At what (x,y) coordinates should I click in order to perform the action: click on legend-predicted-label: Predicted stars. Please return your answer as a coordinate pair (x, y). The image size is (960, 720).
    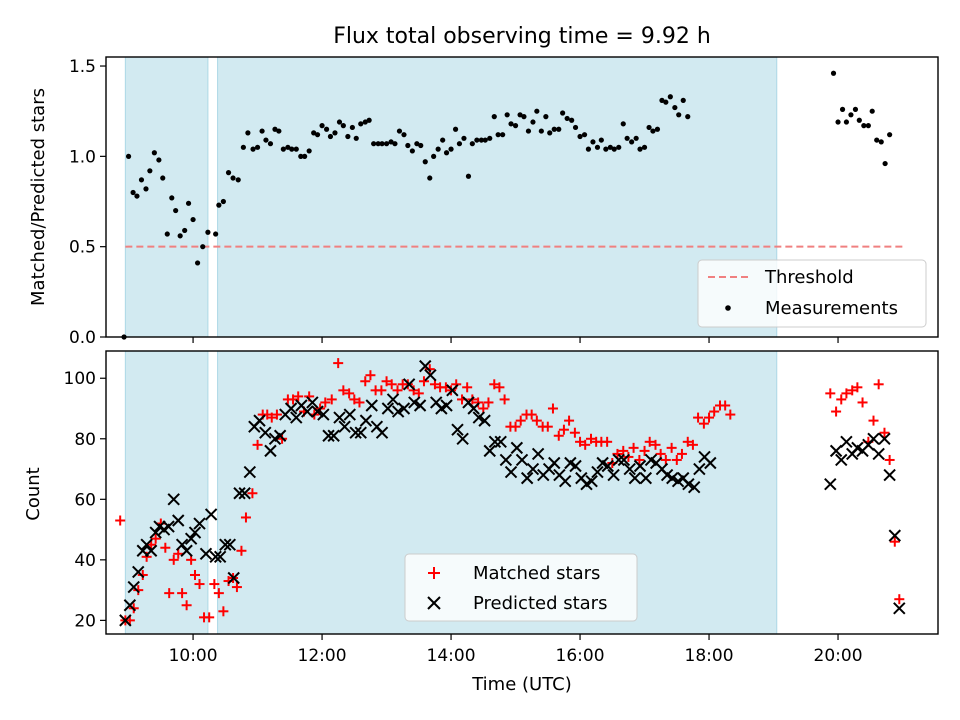
    Looking at the image, I should click on (540, 603).